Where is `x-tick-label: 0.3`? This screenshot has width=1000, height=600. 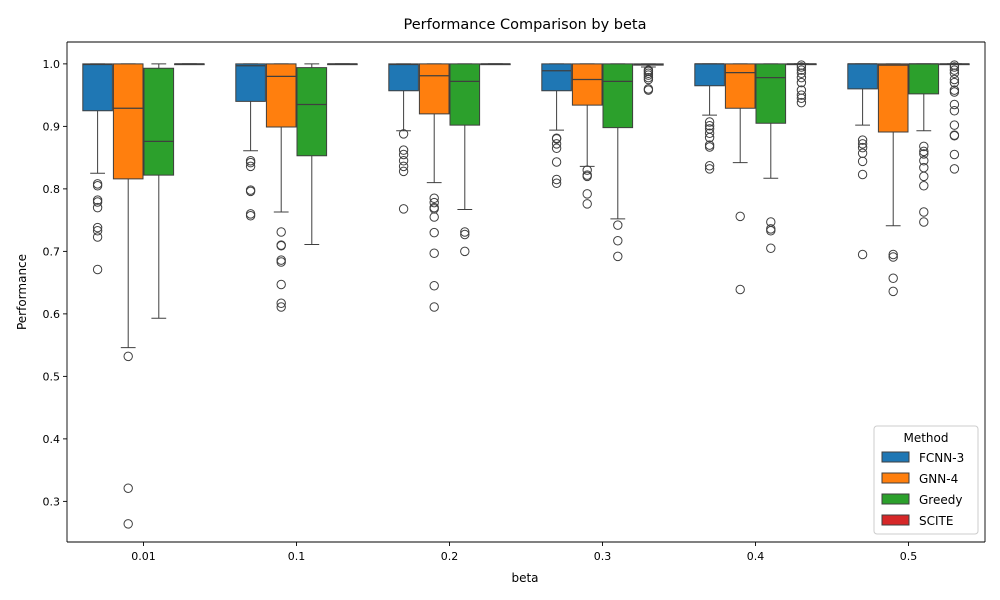 x-tick-label: 0.3 is located at coordinates (603, 556).